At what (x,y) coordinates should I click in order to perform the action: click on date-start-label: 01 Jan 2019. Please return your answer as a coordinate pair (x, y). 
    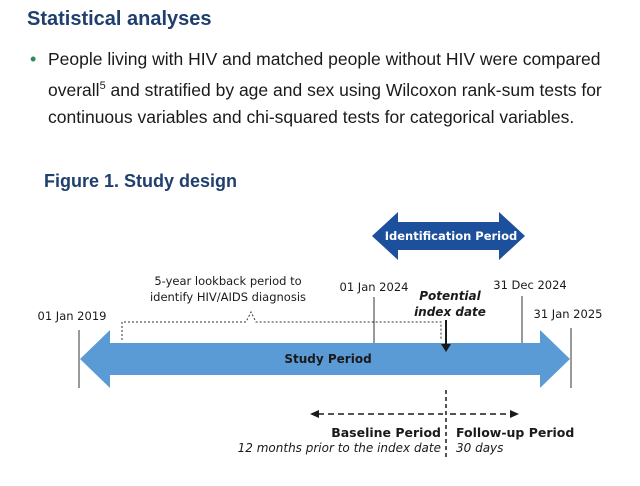
    Looking at the image, I should click on (72, 316).